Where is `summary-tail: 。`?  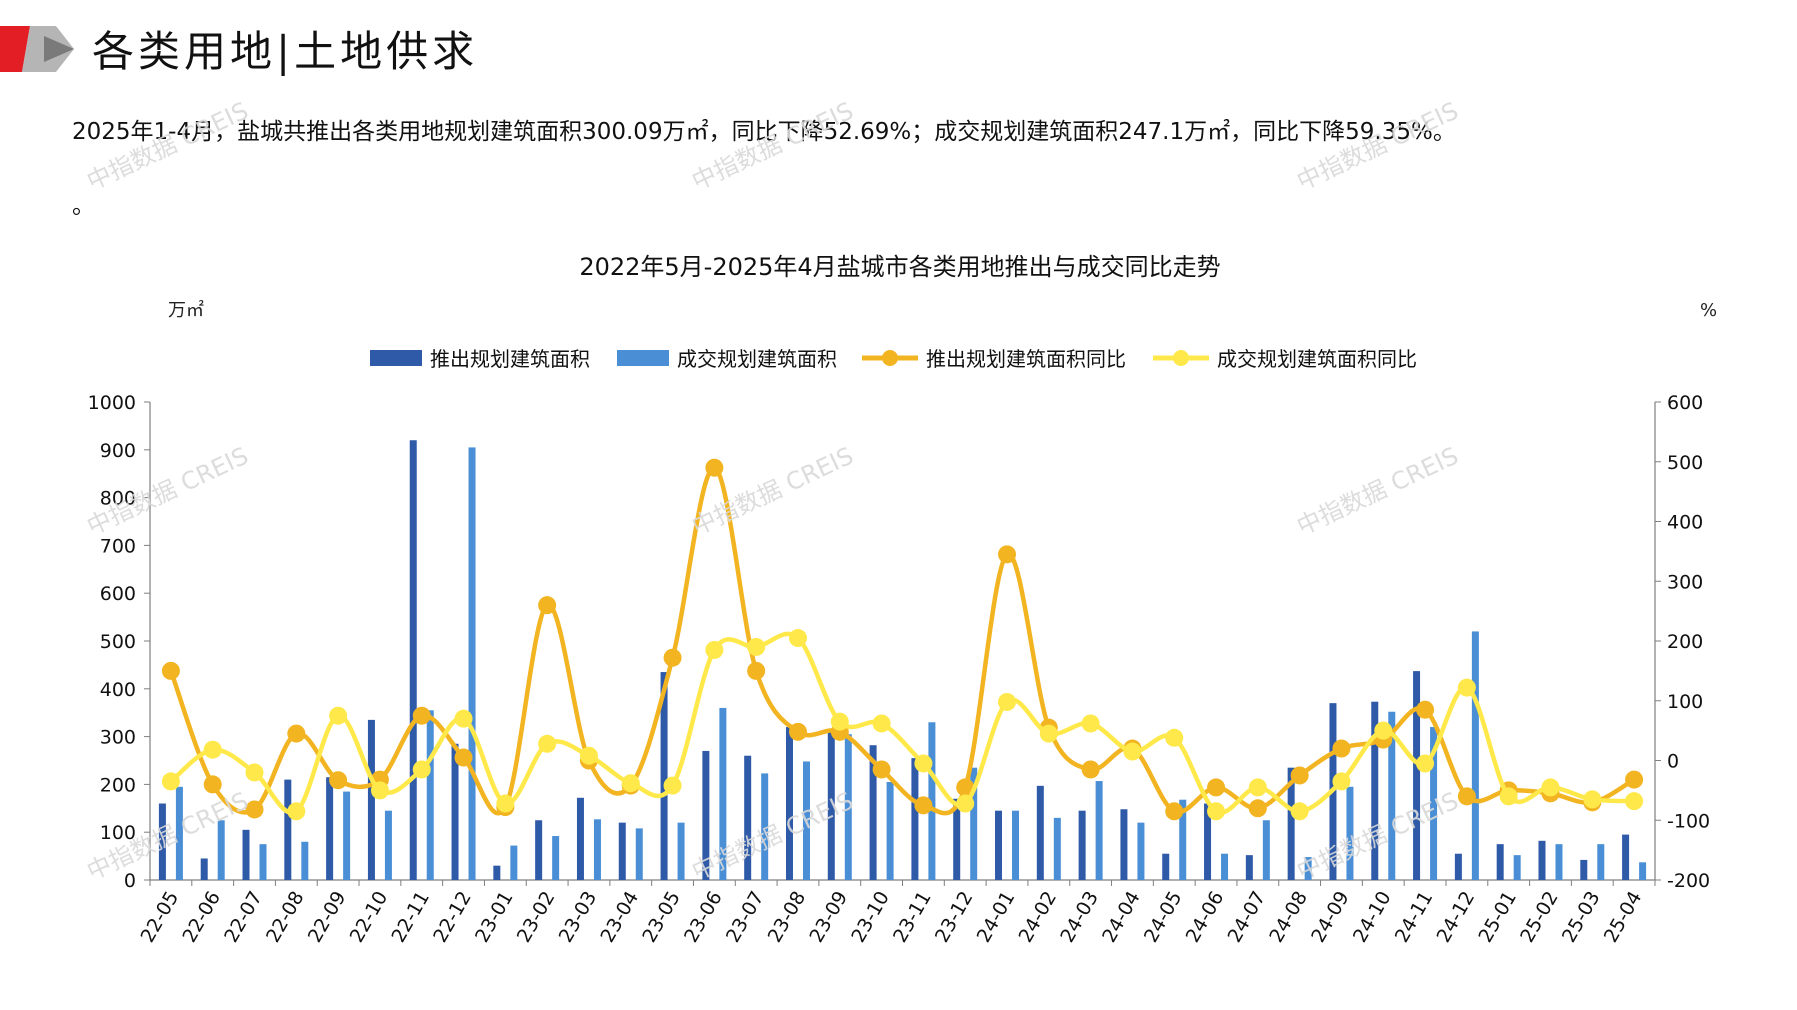 summary-tail: 。 is located at coordinates (83, 206).